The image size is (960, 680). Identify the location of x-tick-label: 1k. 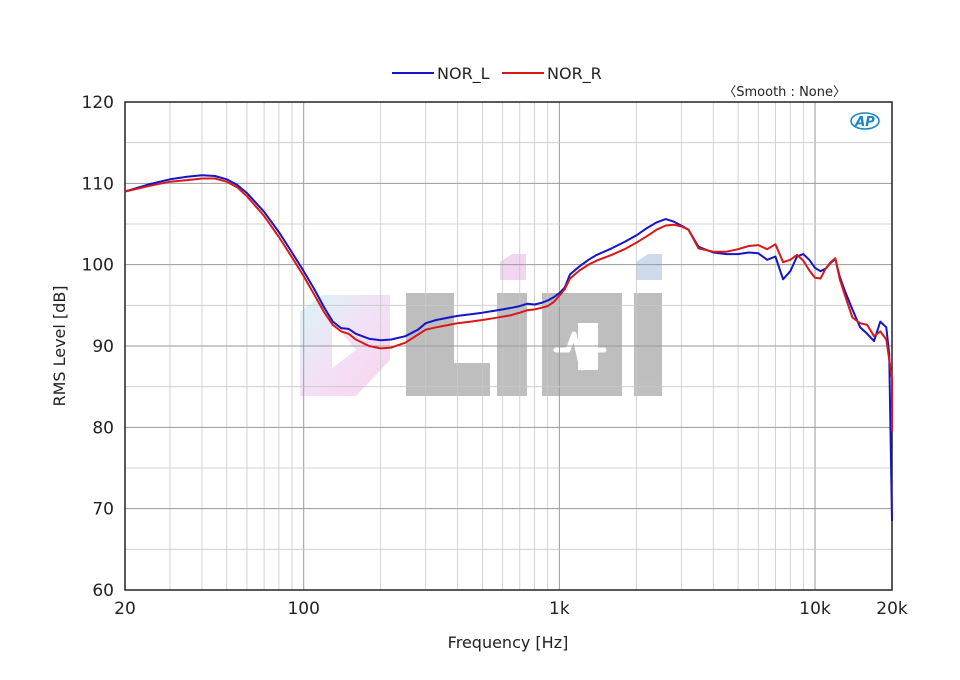
(559, 609).